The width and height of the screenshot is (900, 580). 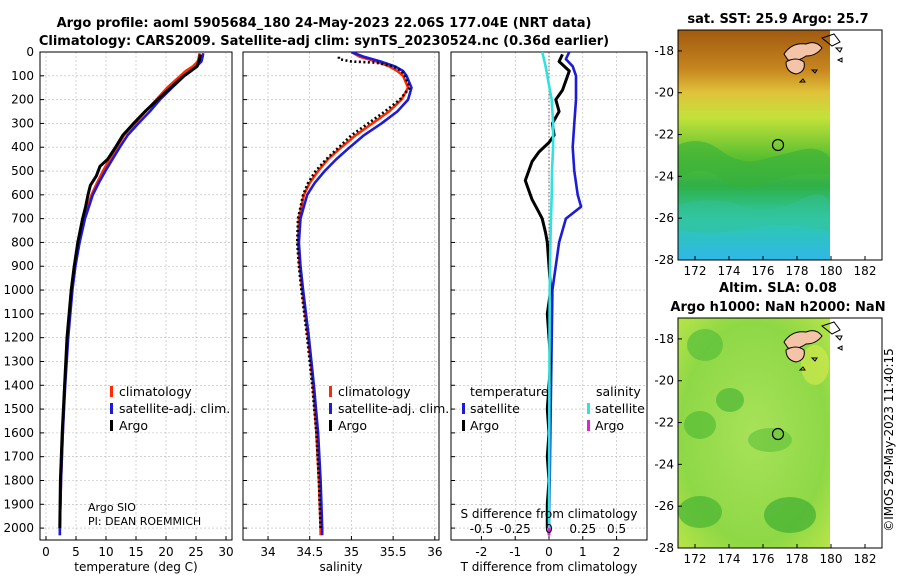 I want to click on lon-tick-label: 180, so click(x=831, y=559).